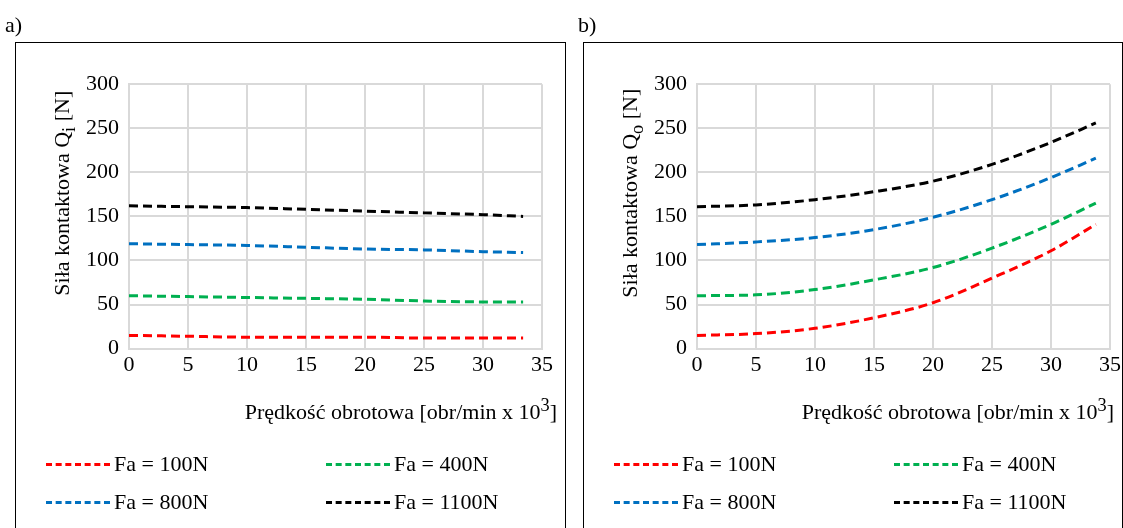  What do you see at coordinates (14, 25) in the screenshot?
I see `text: a)` at bounding box center [14, 25].